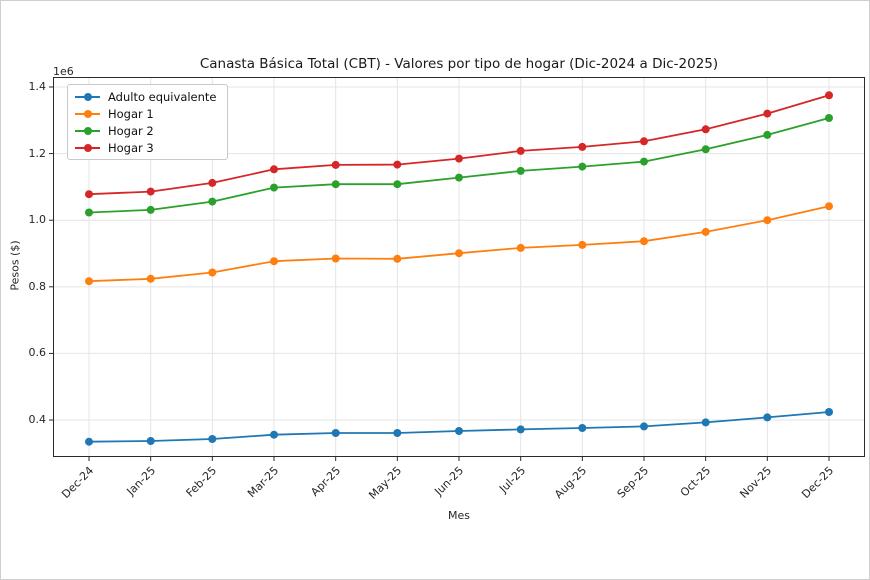 This screenshot has width=870, height=580. I want to click on y-axis-offset-label: 1e6, so click(63, 71).